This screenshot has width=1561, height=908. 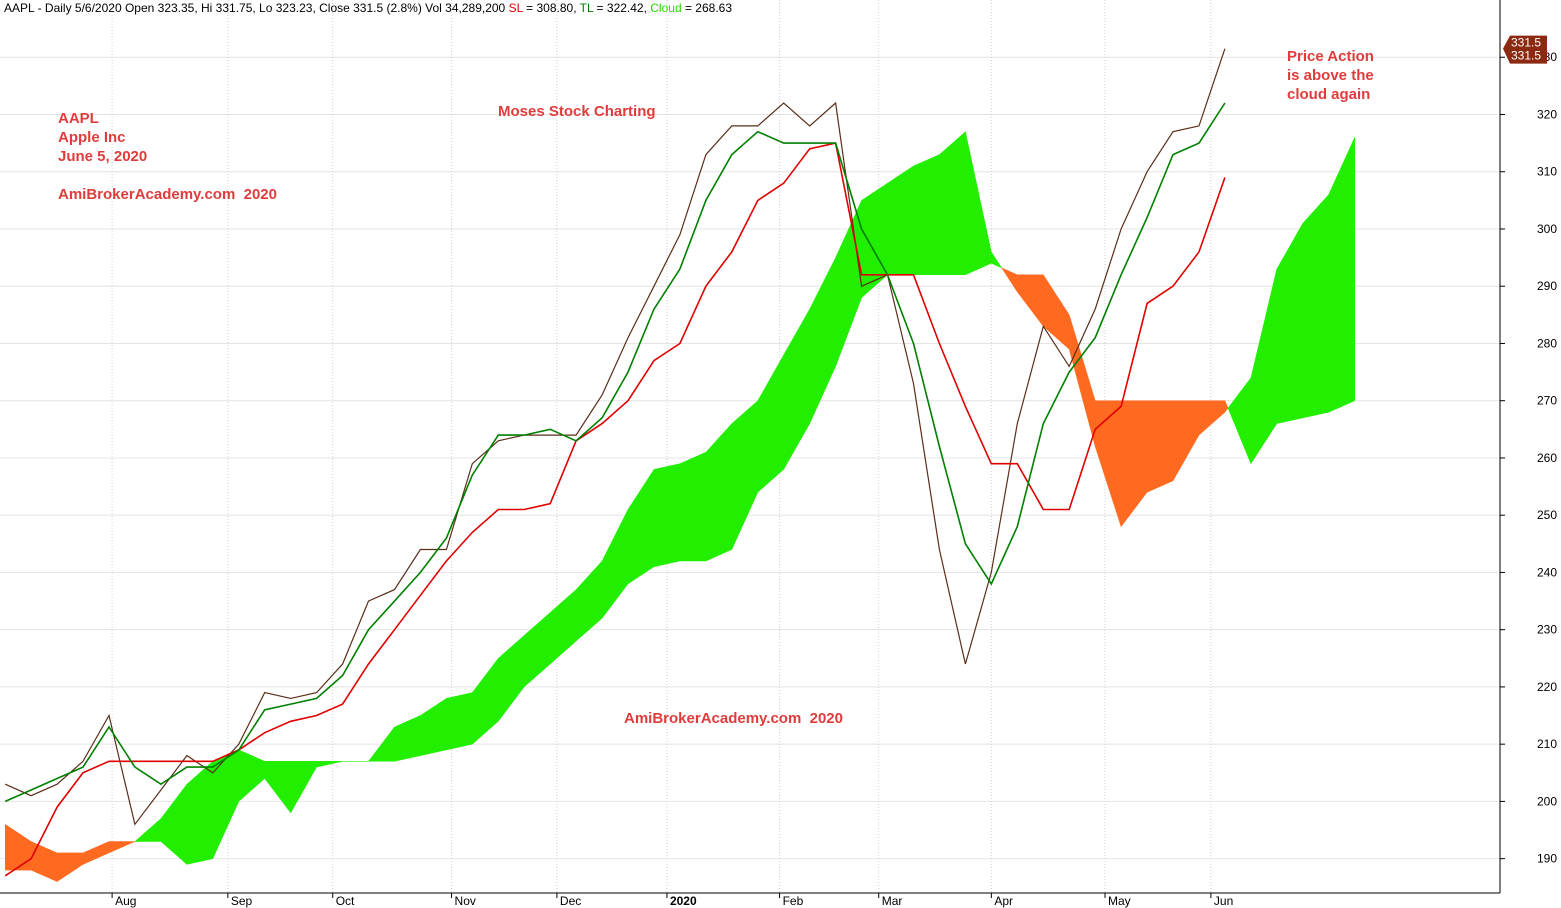 What do you see at coordinates (465, 901) in the screenshot?
I see `x-tick-label: Nov` at bounding box center [465, 901].